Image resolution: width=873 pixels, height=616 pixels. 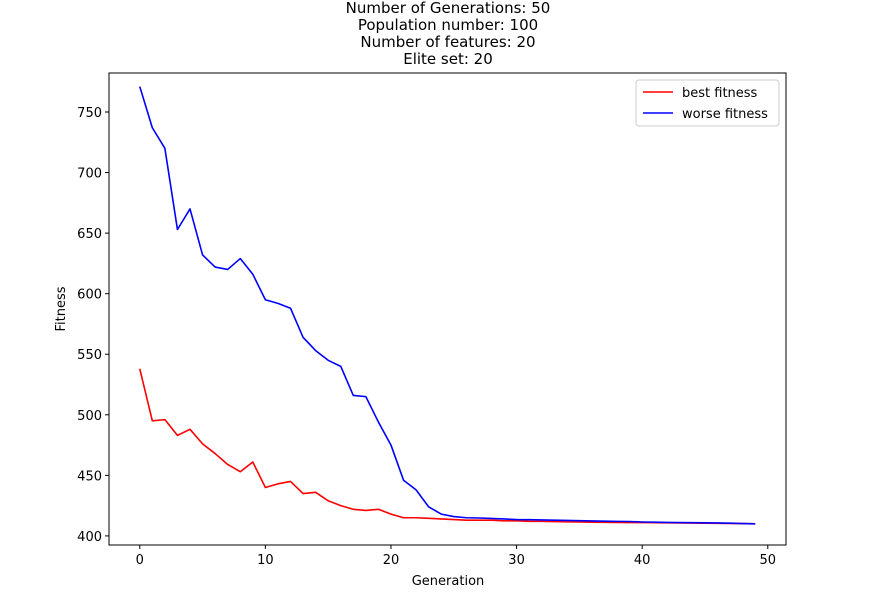 What do you see at coordinates (89, 476) in the screenshot?
I see `y-tick-label: 450` at bounding box center [89, 476].